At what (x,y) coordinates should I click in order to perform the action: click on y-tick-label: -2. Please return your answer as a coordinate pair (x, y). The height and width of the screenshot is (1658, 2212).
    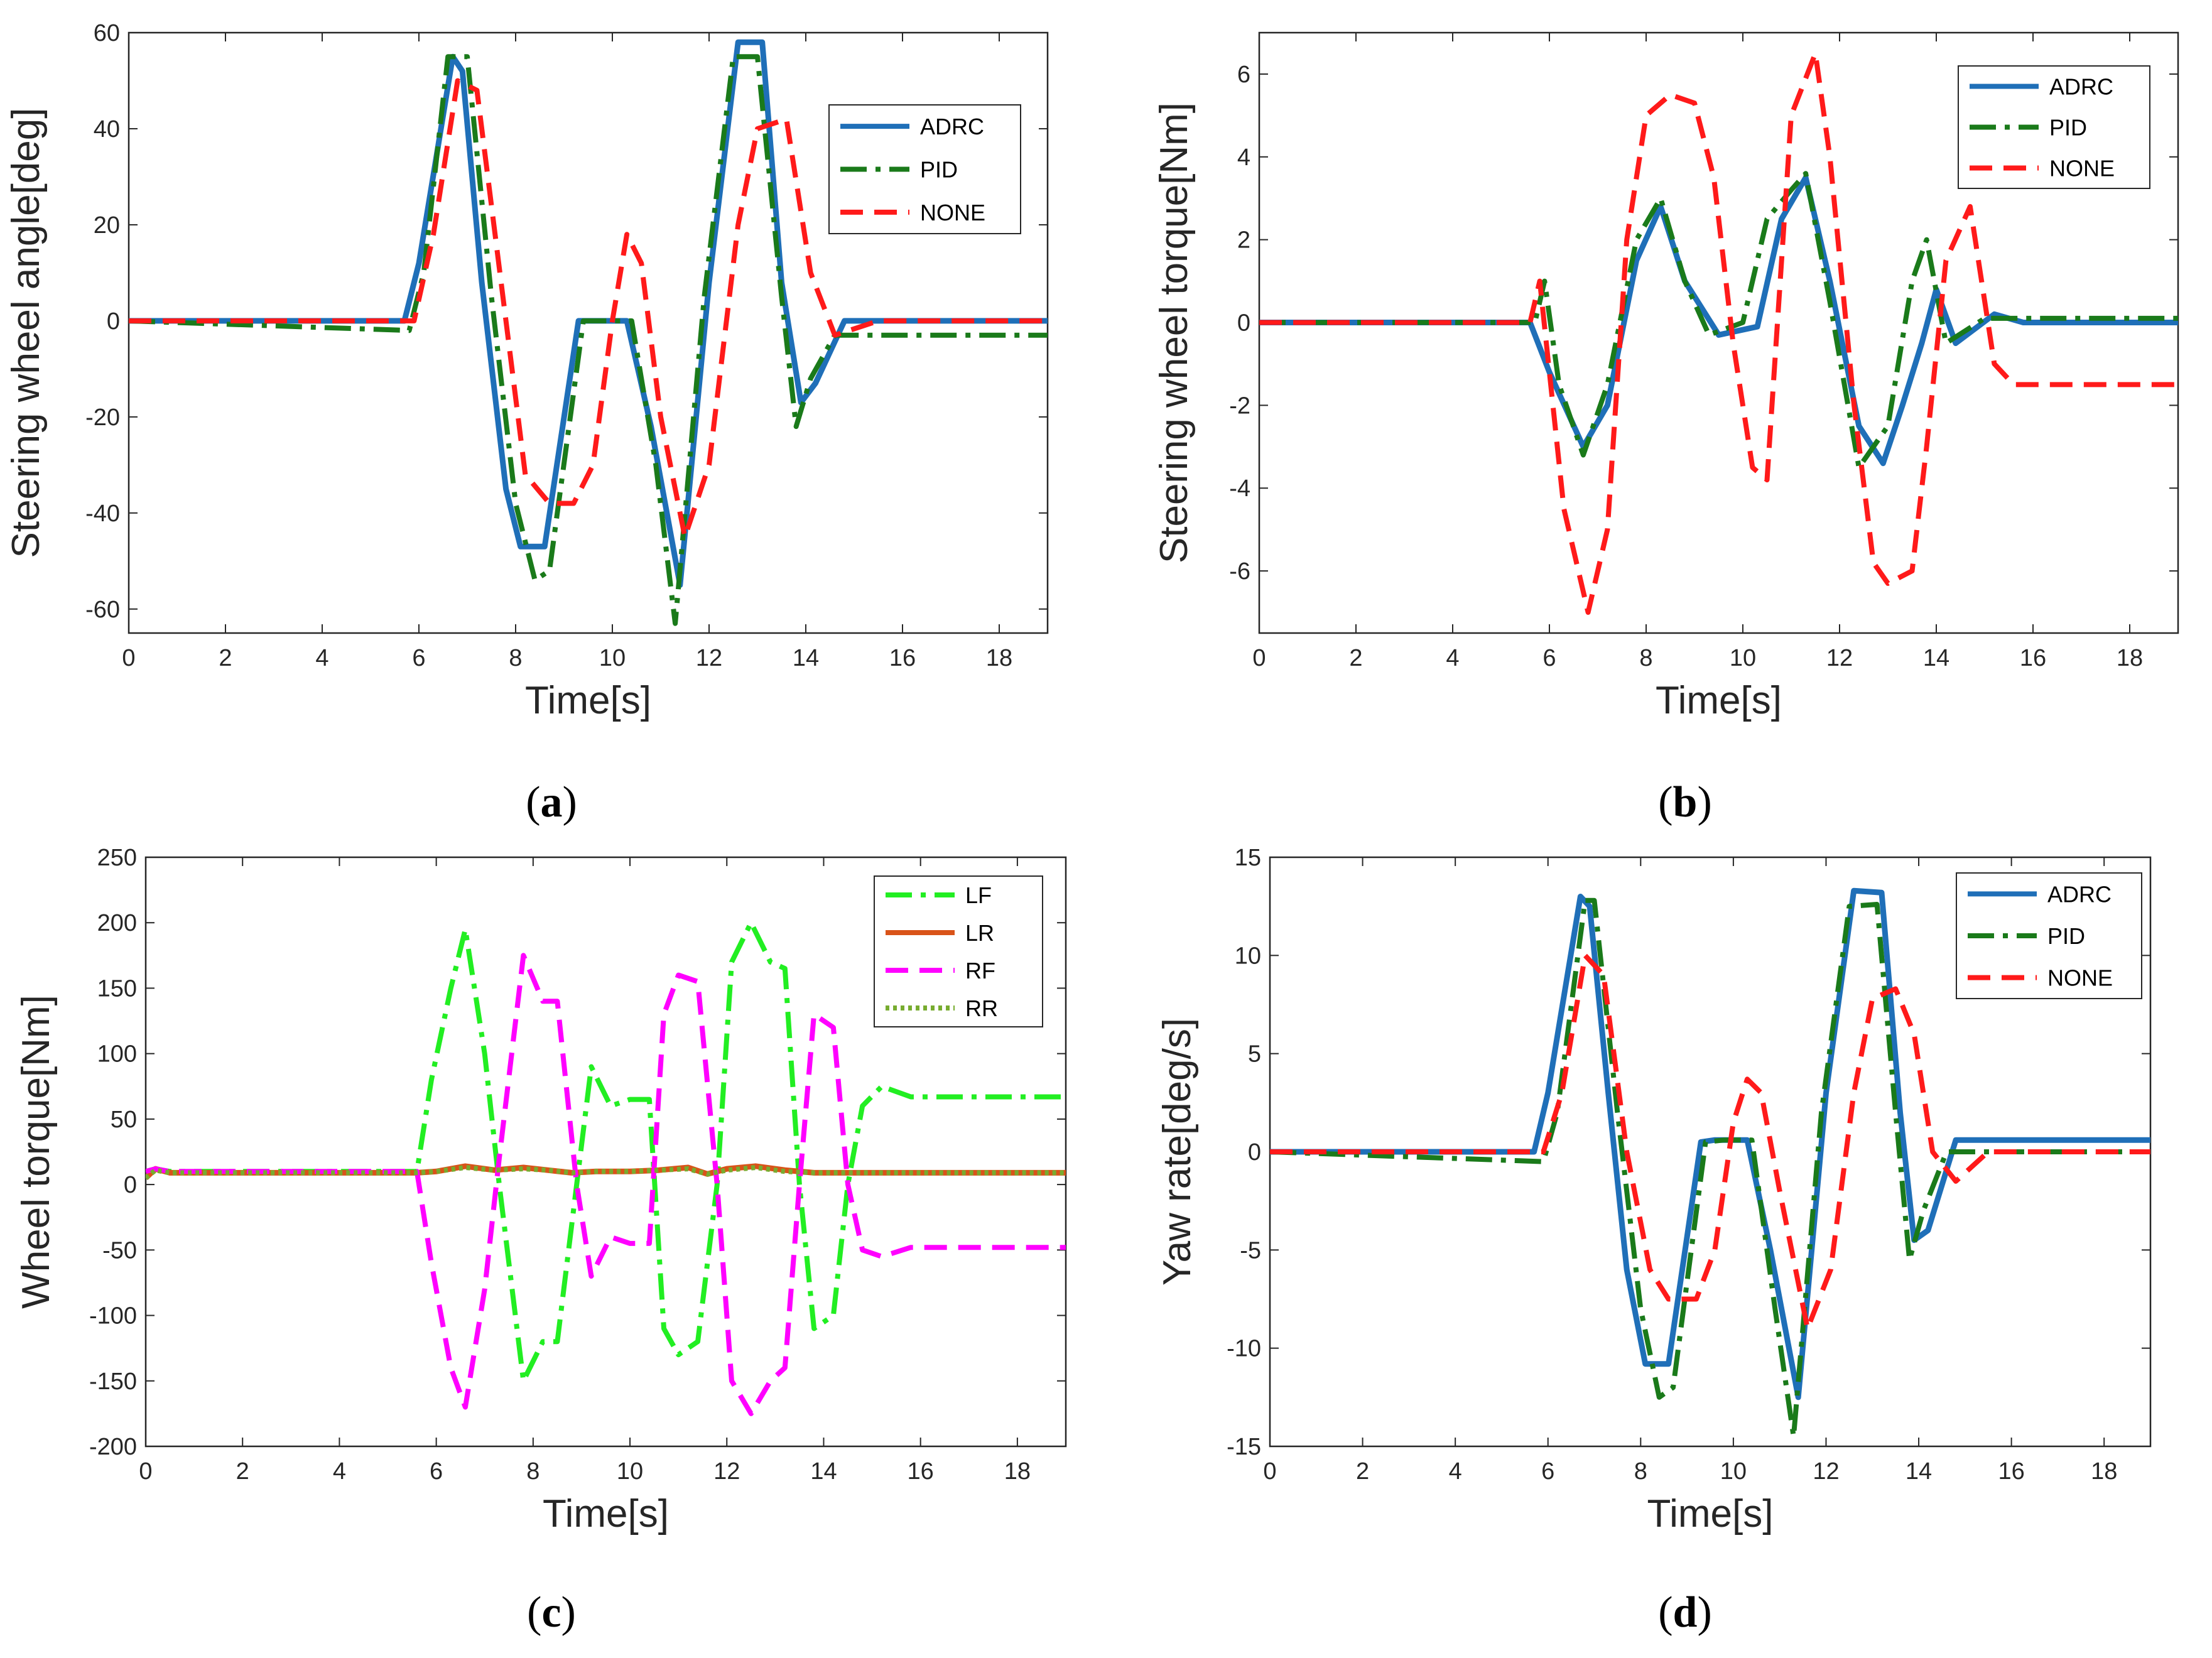
    Looking at the image, I should click on (1240, 406).